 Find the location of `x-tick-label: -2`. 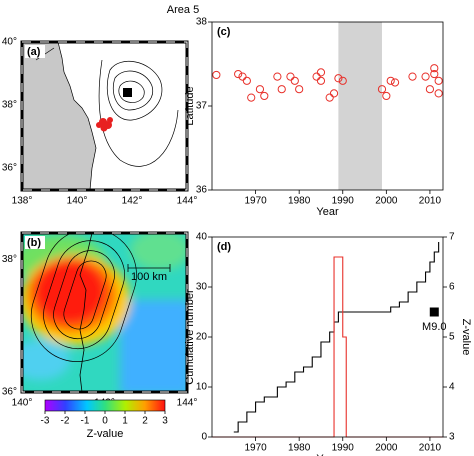

x-tick-label: -2 is located at coordinates (65, 421).